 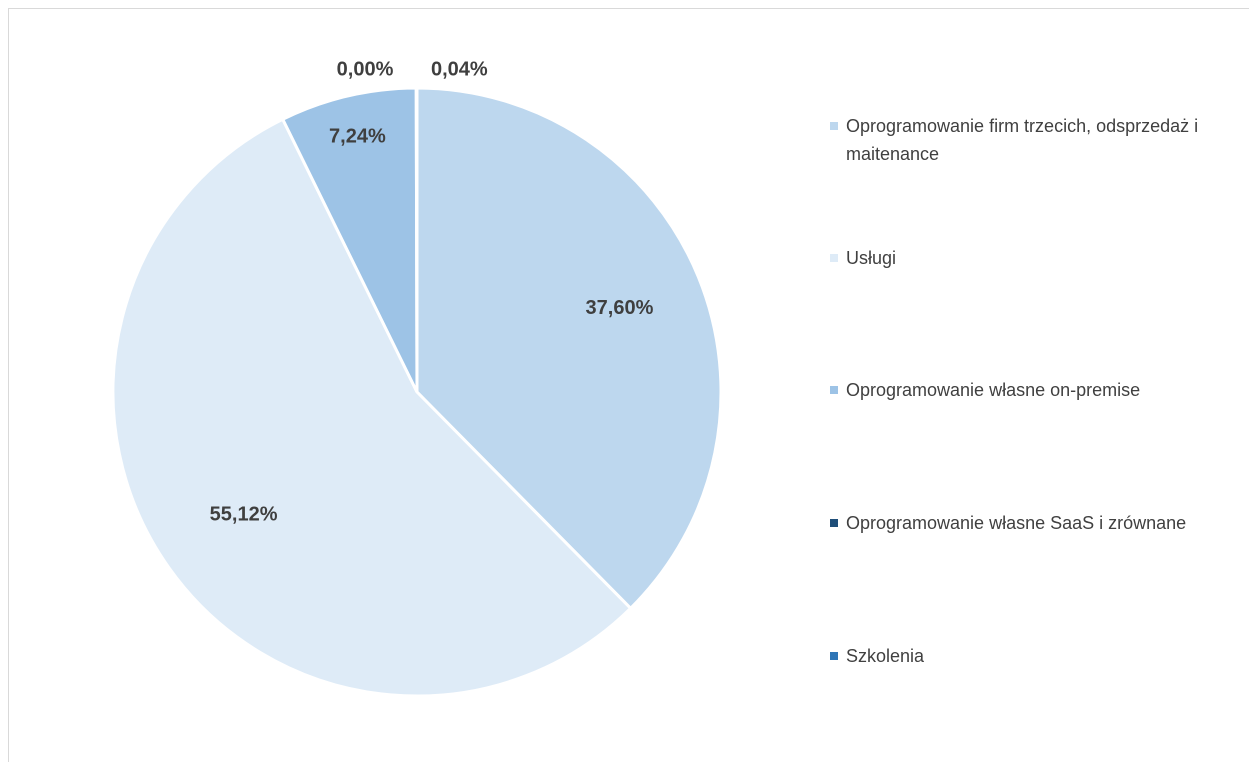 I want to click on data-label-own-software-on-premise: 7,24%, so click(x=357, y=137).